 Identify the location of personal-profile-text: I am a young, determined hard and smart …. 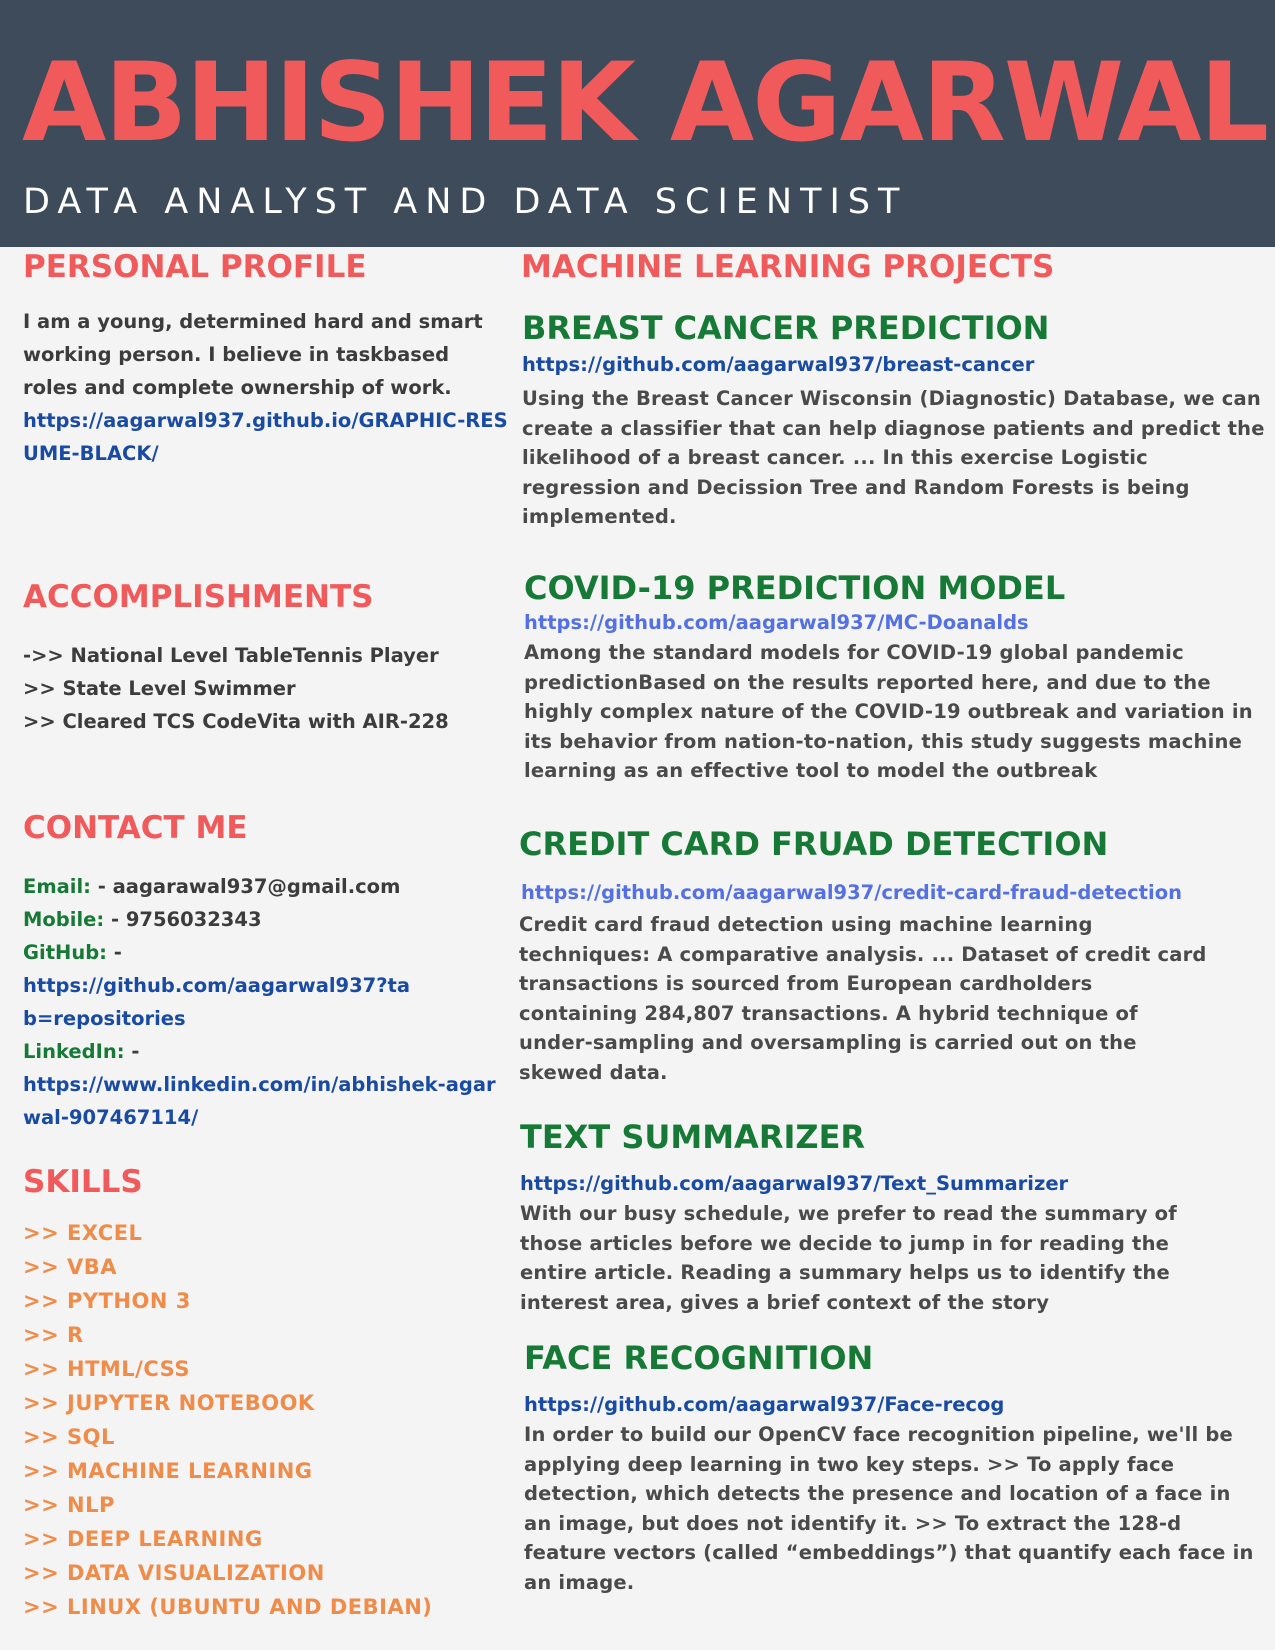
(253, 354).